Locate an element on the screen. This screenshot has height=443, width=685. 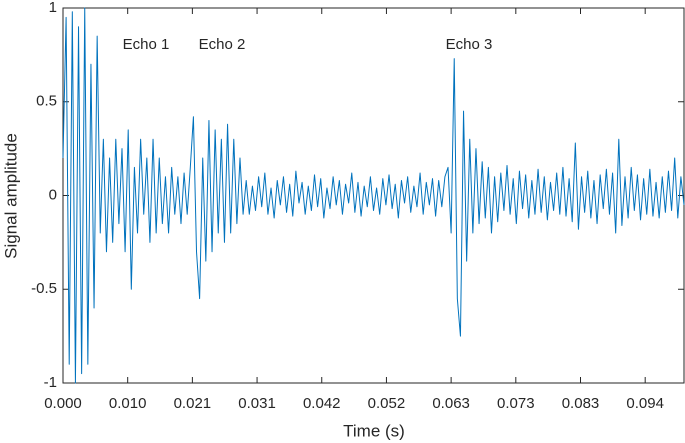
y-tick-label: 0.5 is located at coordinates (46, 101).